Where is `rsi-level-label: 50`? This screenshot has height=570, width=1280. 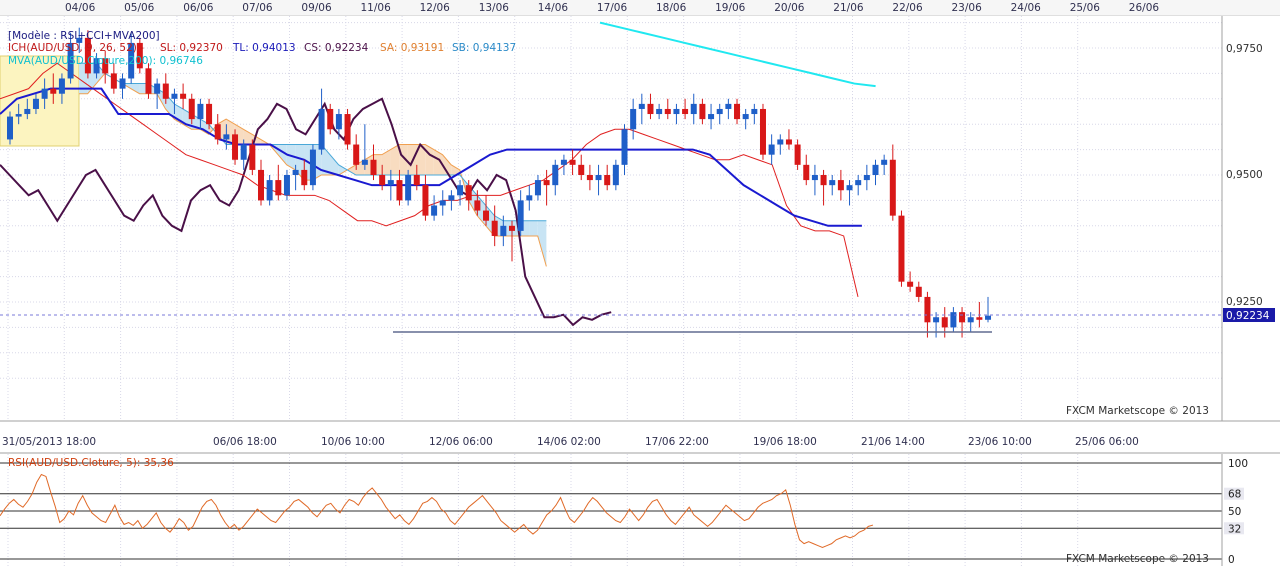
rsi-level-label: 50 is located at coordinates (1234, 512).